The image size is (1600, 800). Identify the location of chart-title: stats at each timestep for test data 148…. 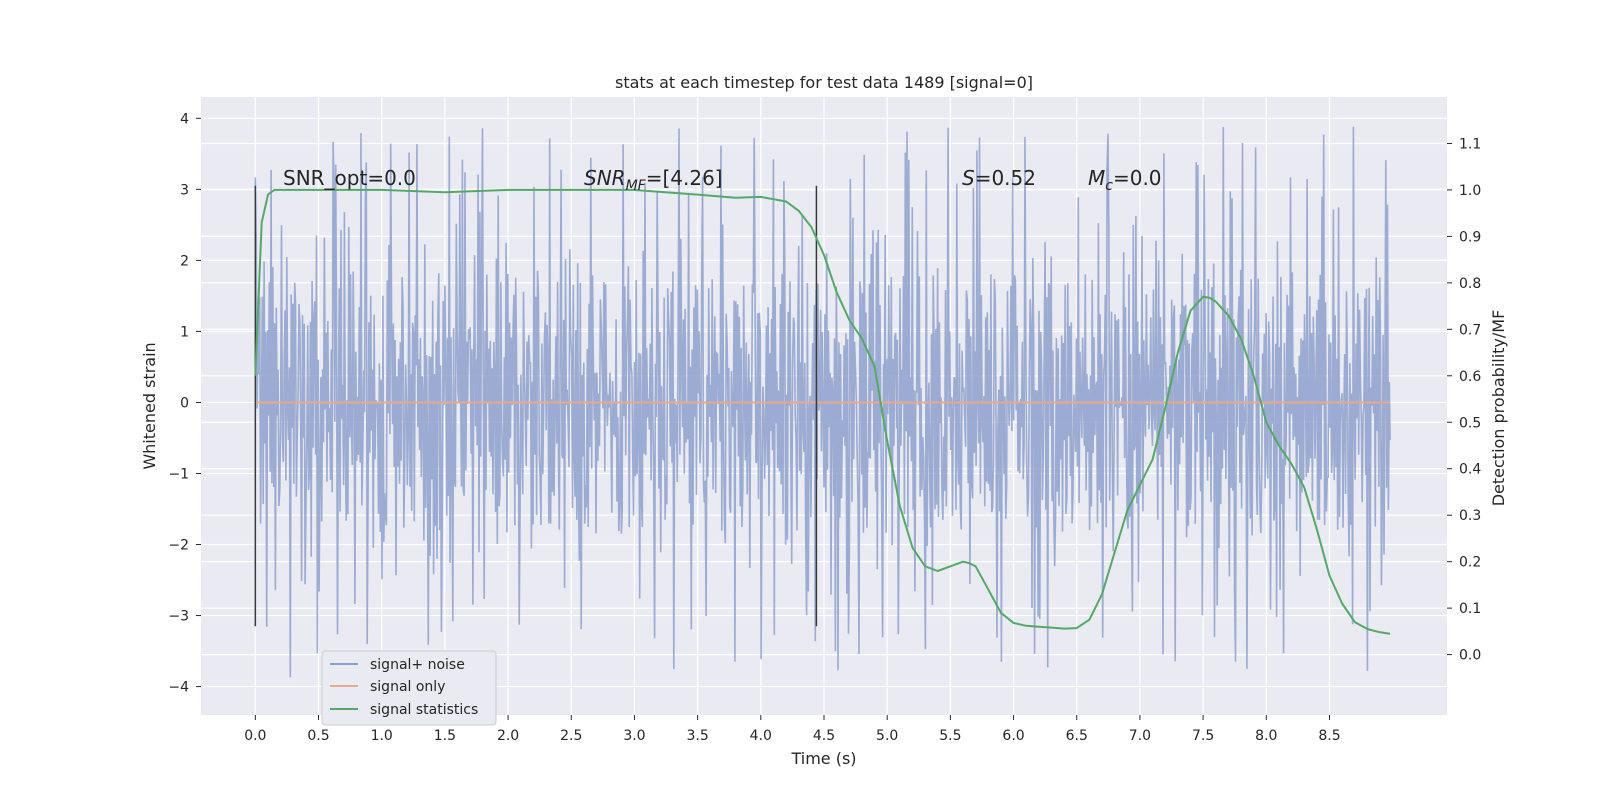
(824, 82).